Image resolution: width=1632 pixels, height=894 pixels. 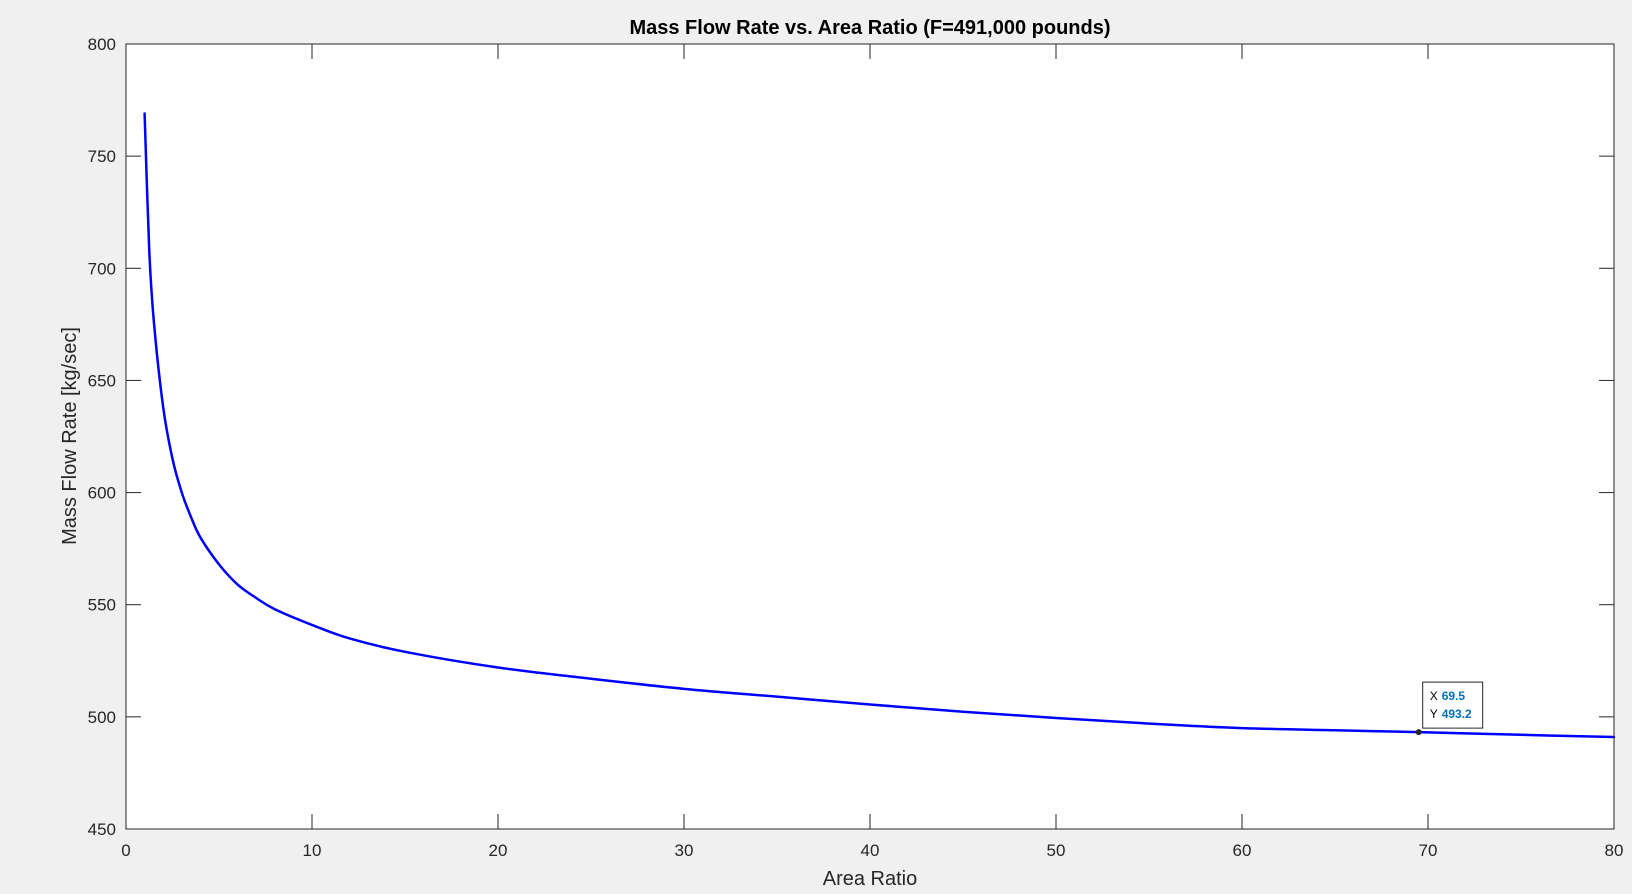 I want to click on datatip-marker, so click(x=1418, y=732).